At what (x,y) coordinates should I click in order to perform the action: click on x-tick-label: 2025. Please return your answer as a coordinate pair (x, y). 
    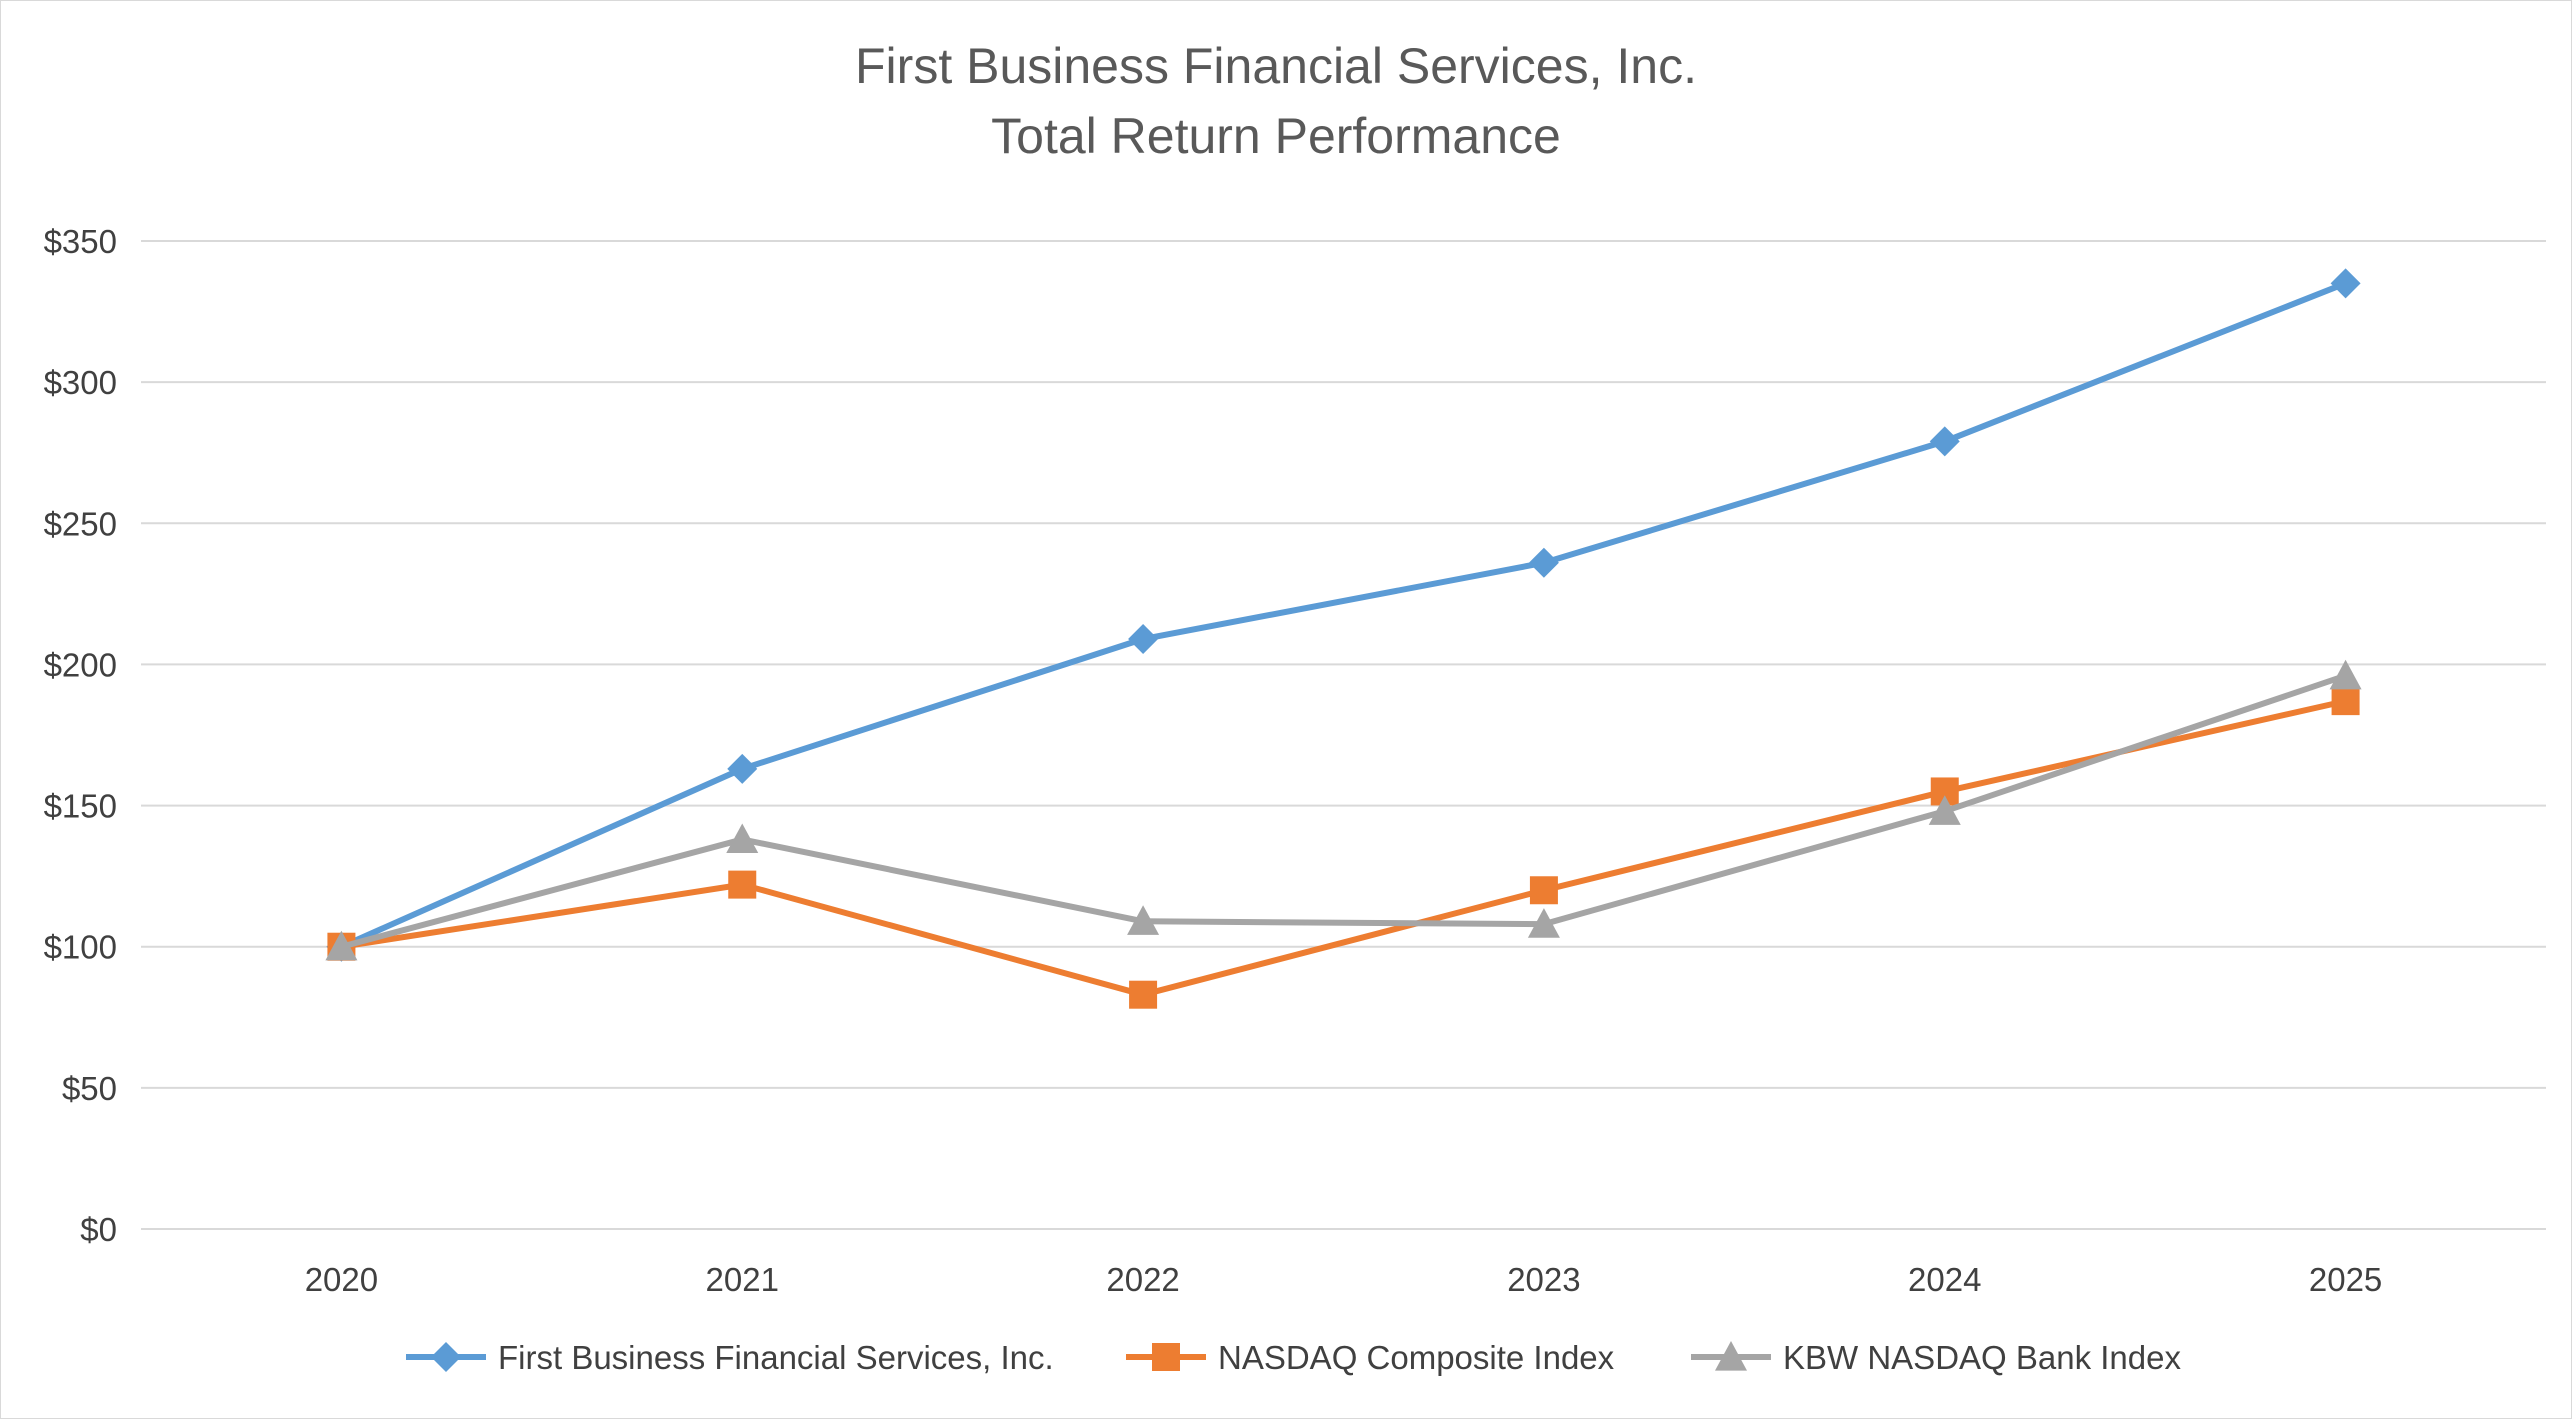
    Looking at the image, I should click on (2345, 1279).